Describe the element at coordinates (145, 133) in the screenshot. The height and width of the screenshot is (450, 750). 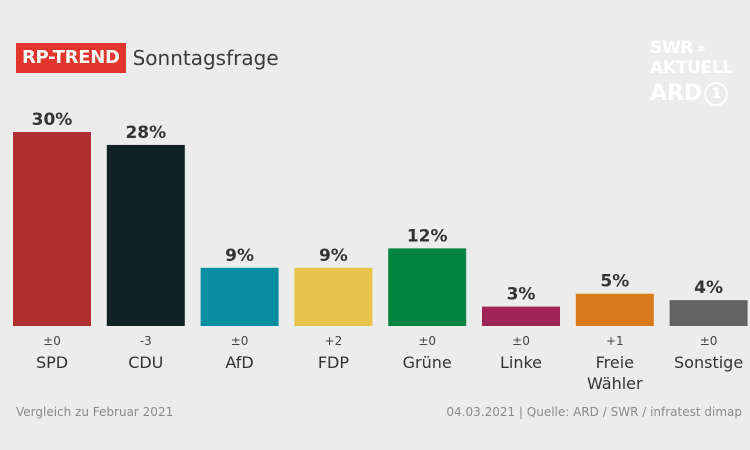
I see `value-label-cdu: 28%` at that location.